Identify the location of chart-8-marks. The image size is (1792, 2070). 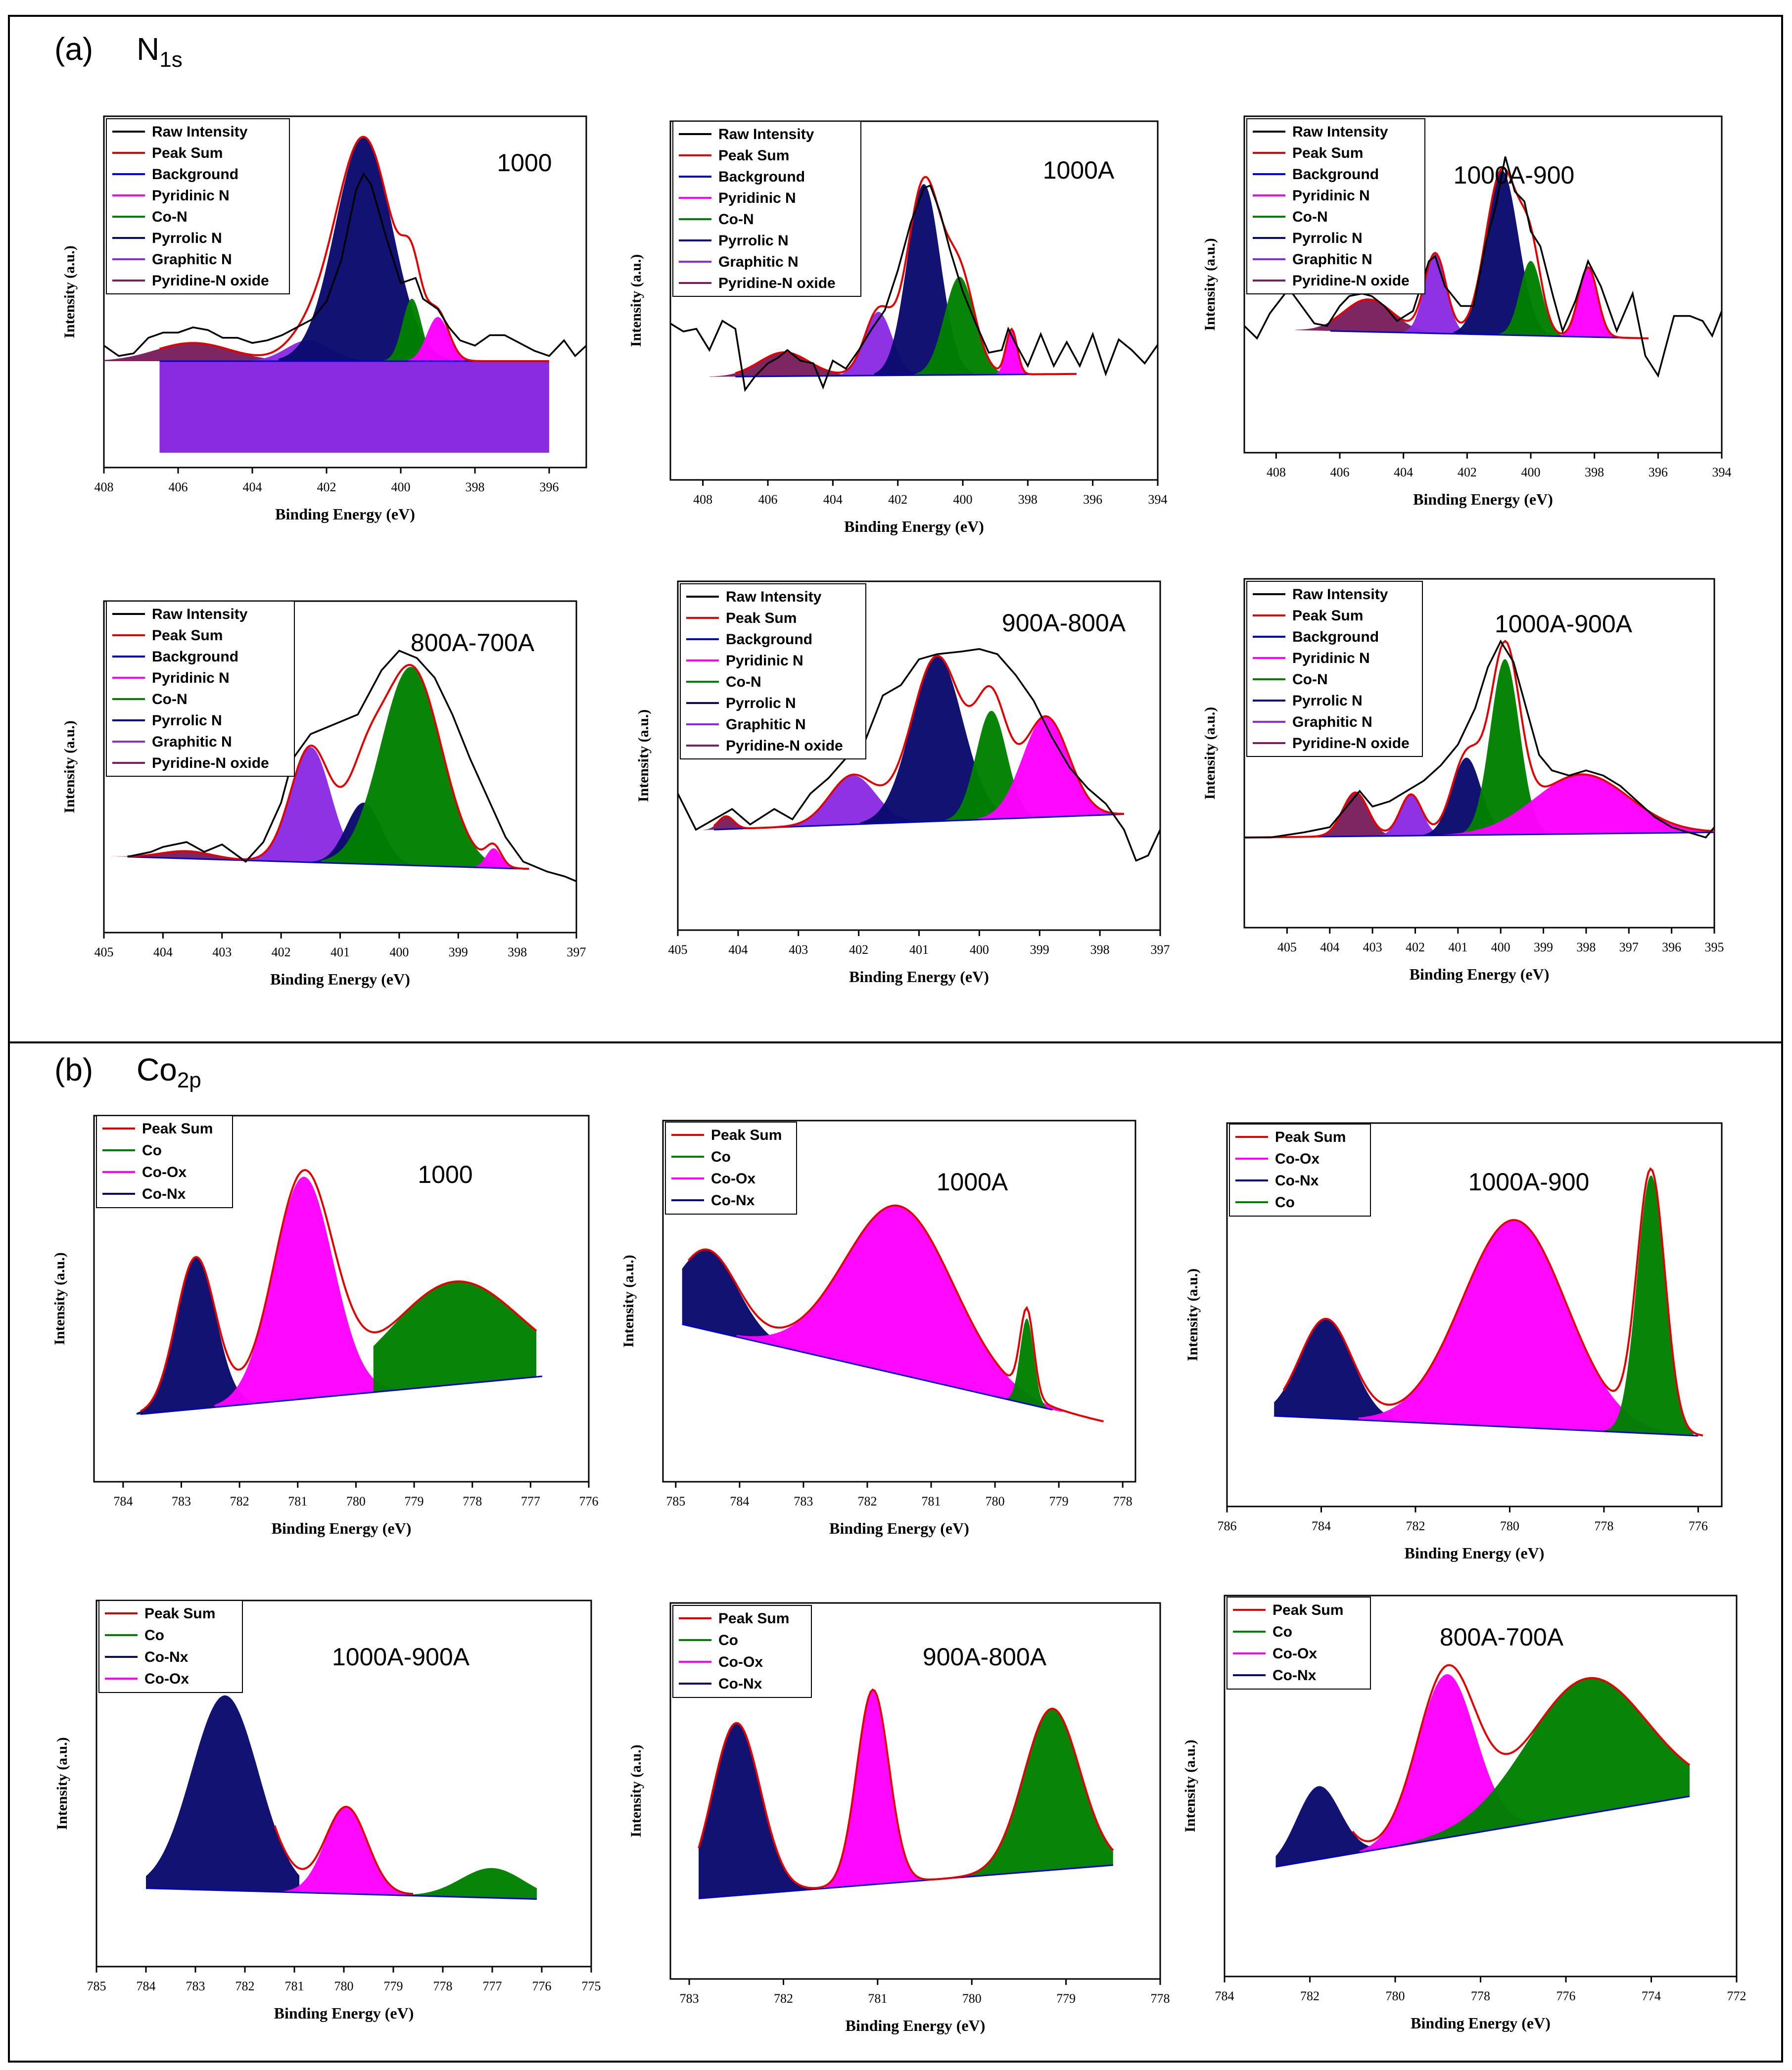
(893, 1313).